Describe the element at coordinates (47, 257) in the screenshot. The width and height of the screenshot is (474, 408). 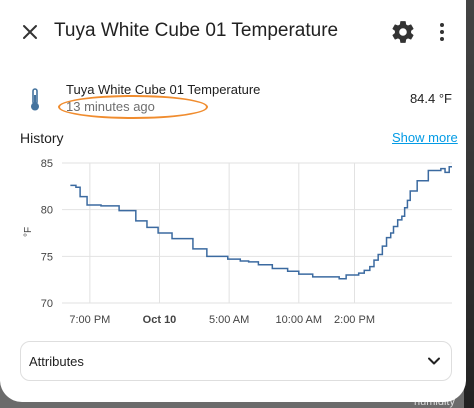
I see `y-tick-label: 75` at that location.